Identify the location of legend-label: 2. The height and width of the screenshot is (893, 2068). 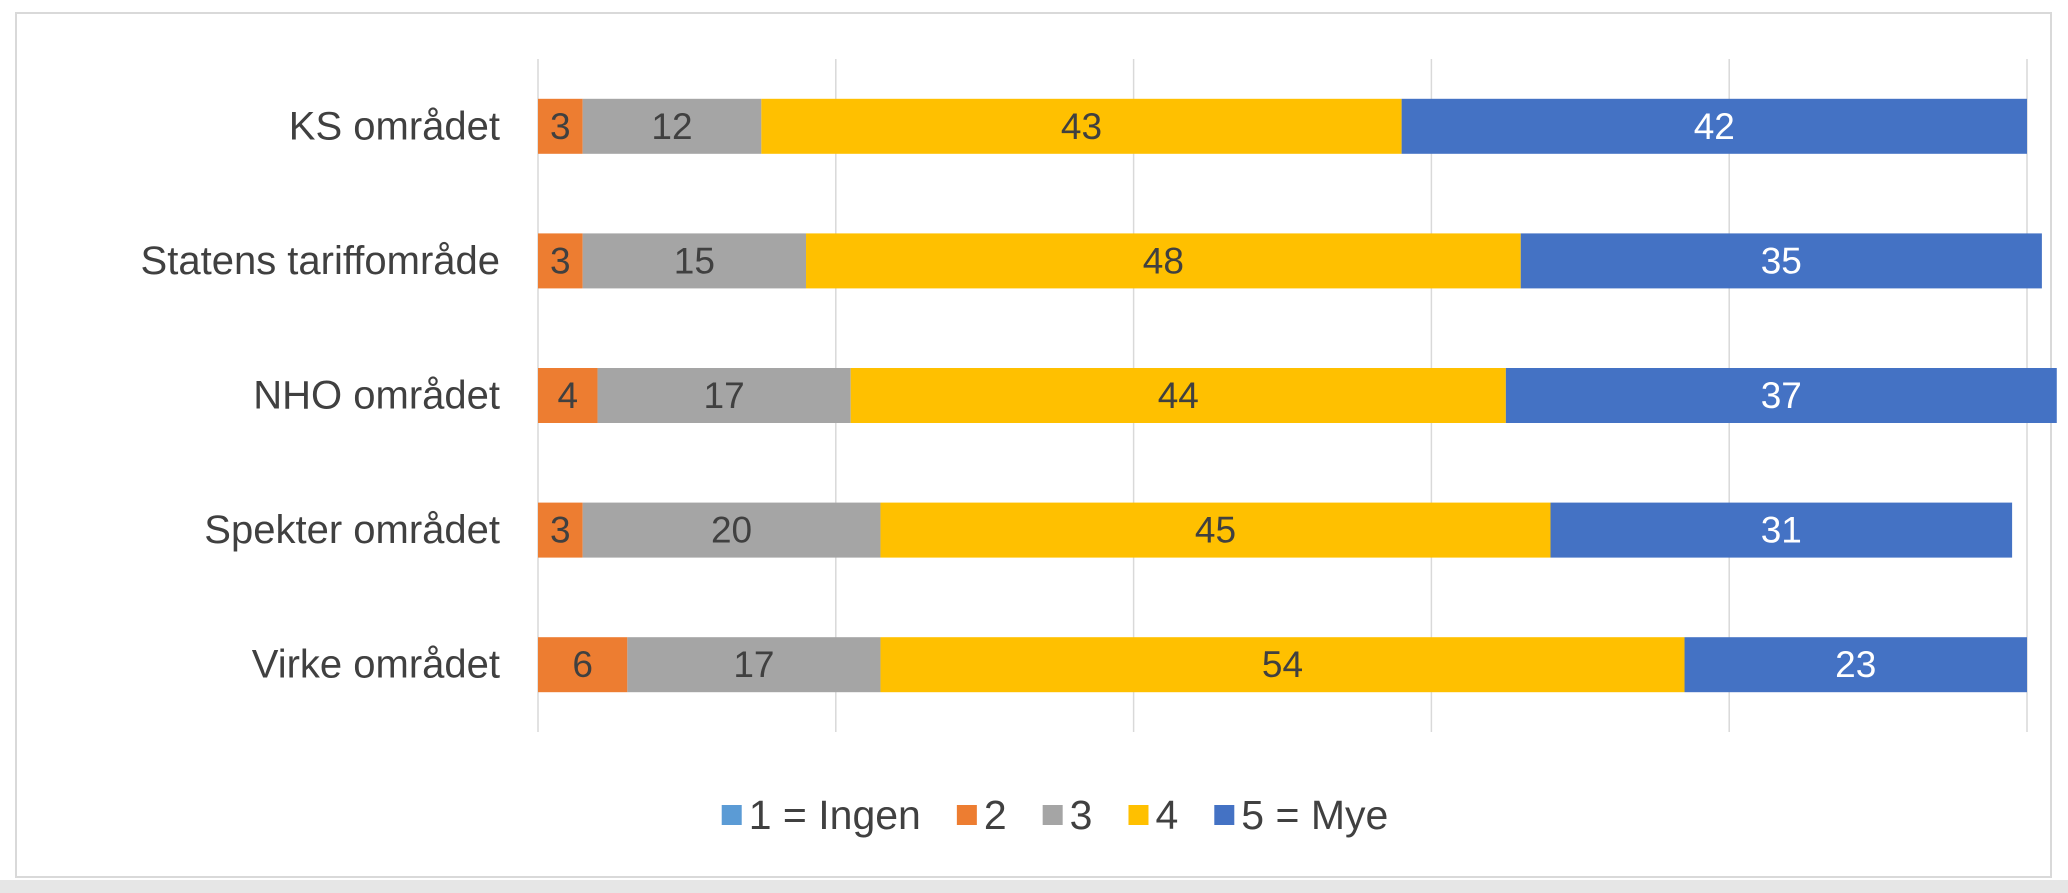
(995, 815).